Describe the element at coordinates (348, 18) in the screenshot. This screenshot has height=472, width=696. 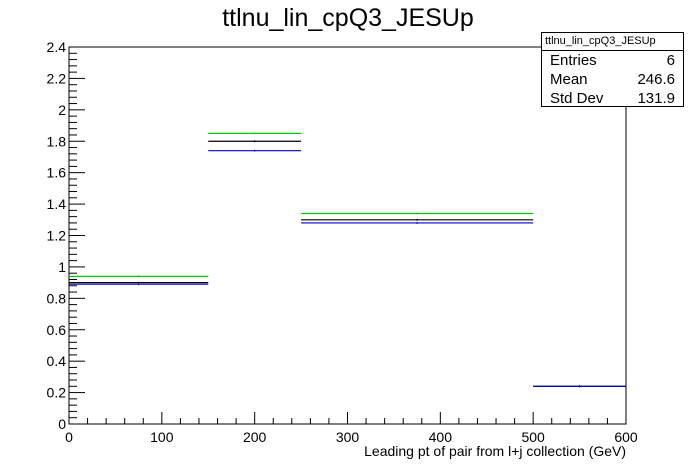
I see `chart-title: ttlnu_lin_cpQ3_JESUp` at that location.